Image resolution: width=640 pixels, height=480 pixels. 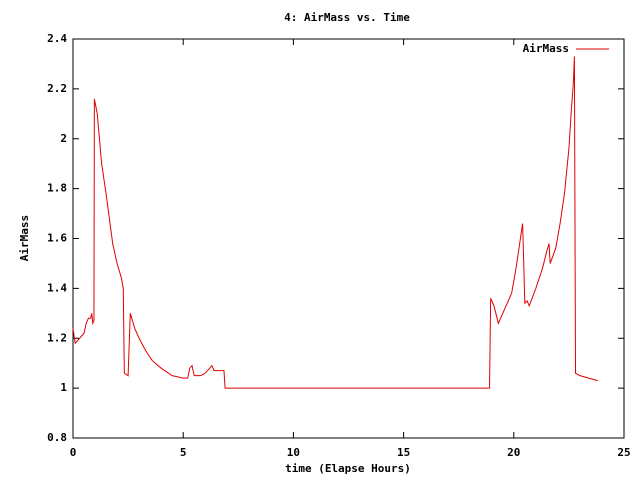 I want to click on y-tick-label: 1.4, so click(x=57, y=287).